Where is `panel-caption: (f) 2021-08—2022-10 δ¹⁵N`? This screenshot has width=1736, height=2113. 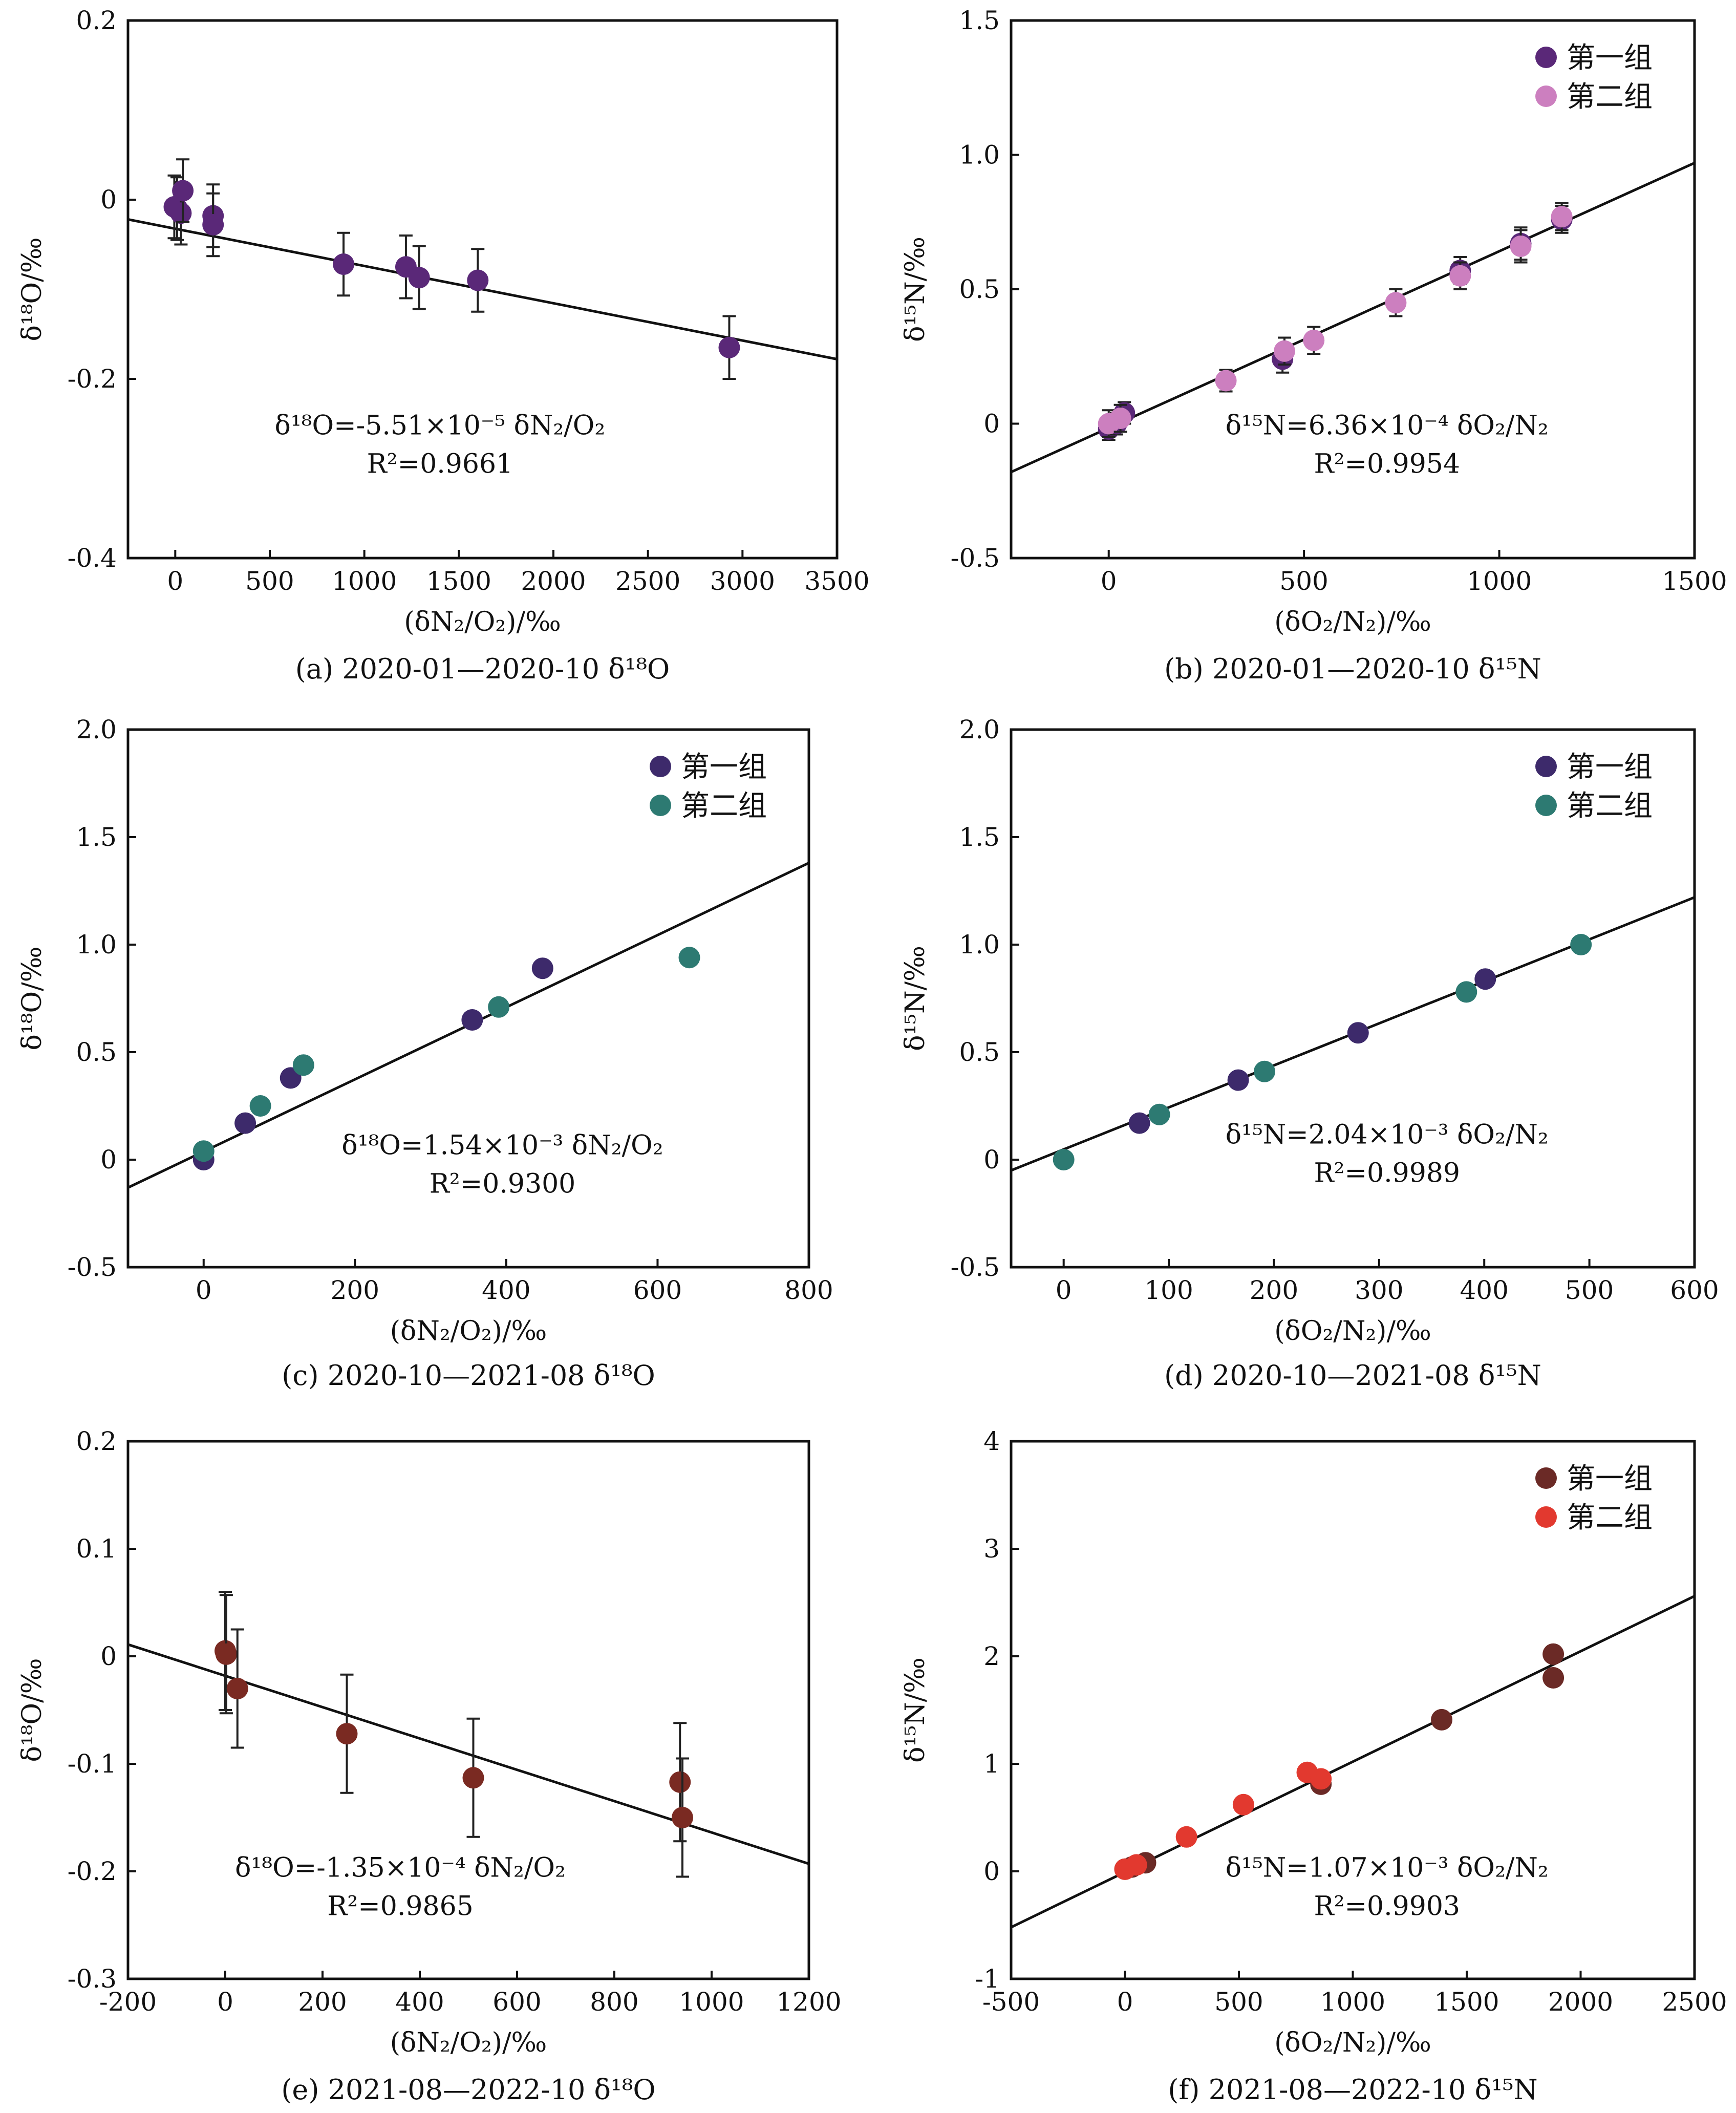 panel-caption: (f) 2021-08—2022-10 δ¹⁵N is located at coordinates (1352, 2090).